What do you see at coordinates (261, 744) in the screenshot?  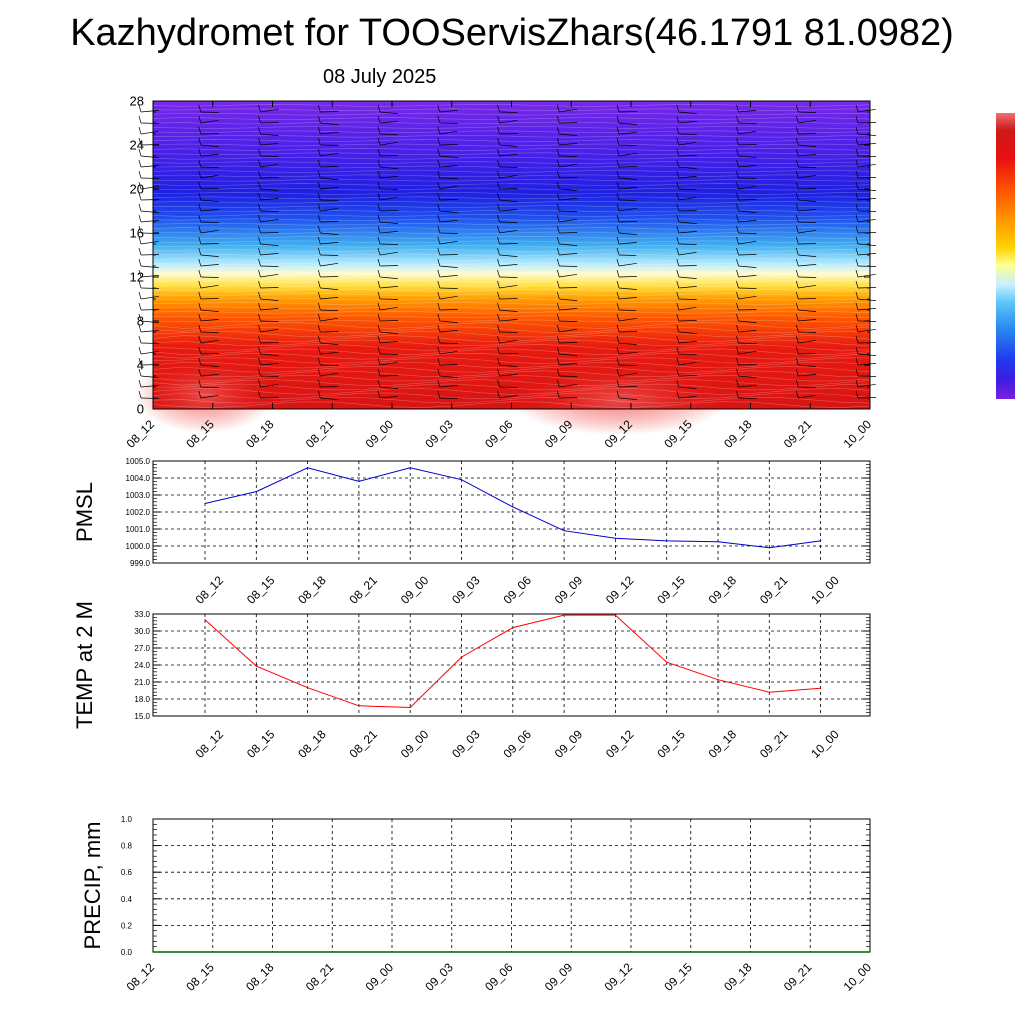 I see `x-tick-label: 08_15` at bounding box center [261, 744].